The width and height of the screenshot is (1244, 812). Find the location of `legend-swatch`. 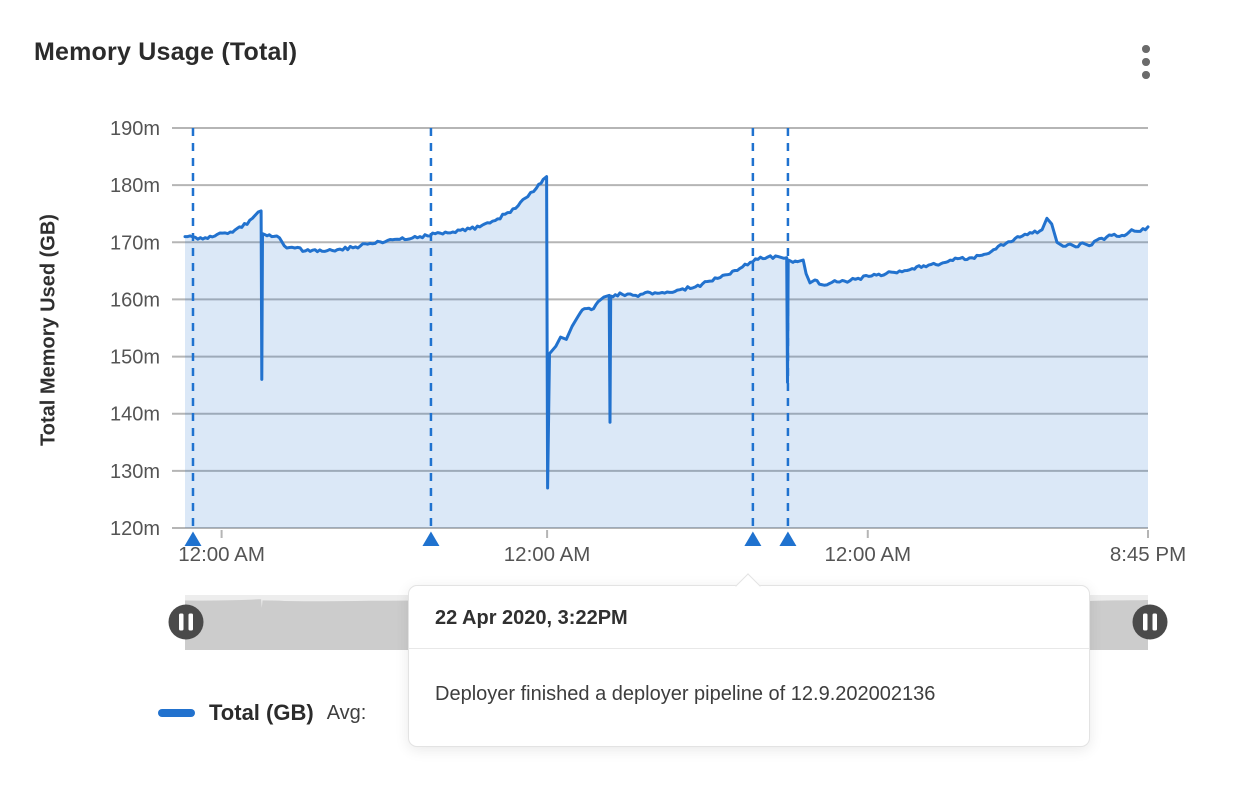

legend-swatch is located at coordinates (176, 713).